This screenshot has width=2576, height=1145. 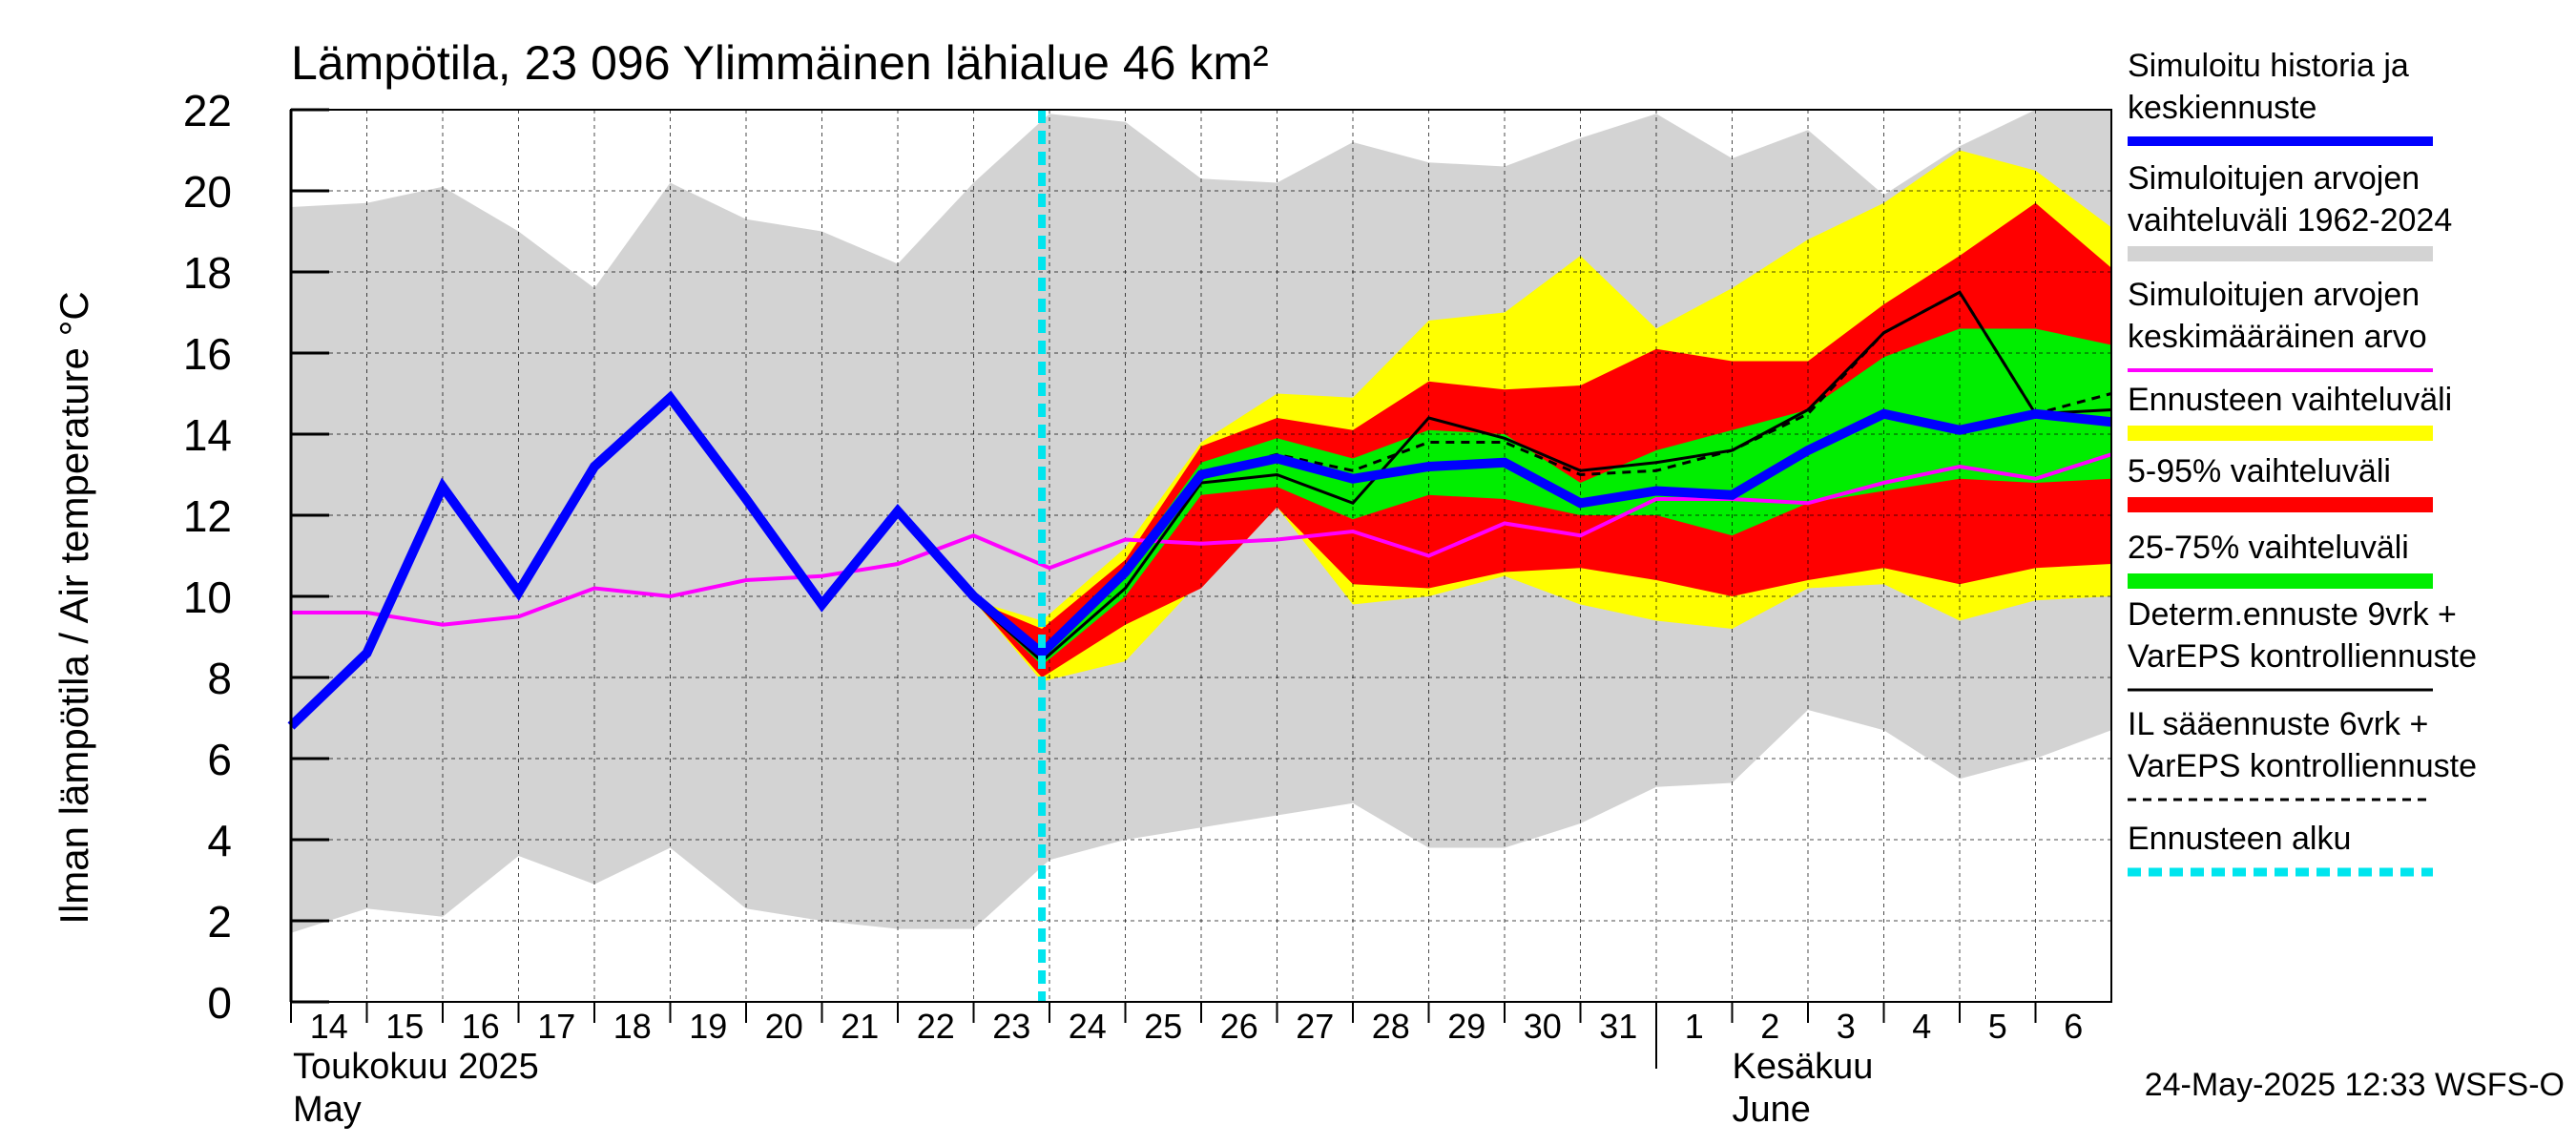 I want to click on y-tick-label: 2, so click(x=219, y=922).